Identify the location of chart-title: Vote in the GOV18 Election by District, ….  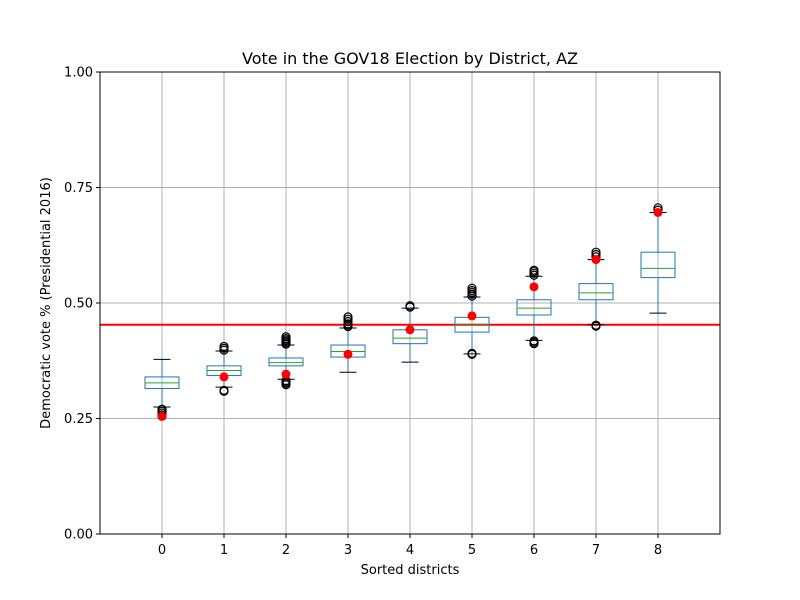
(410, 58).